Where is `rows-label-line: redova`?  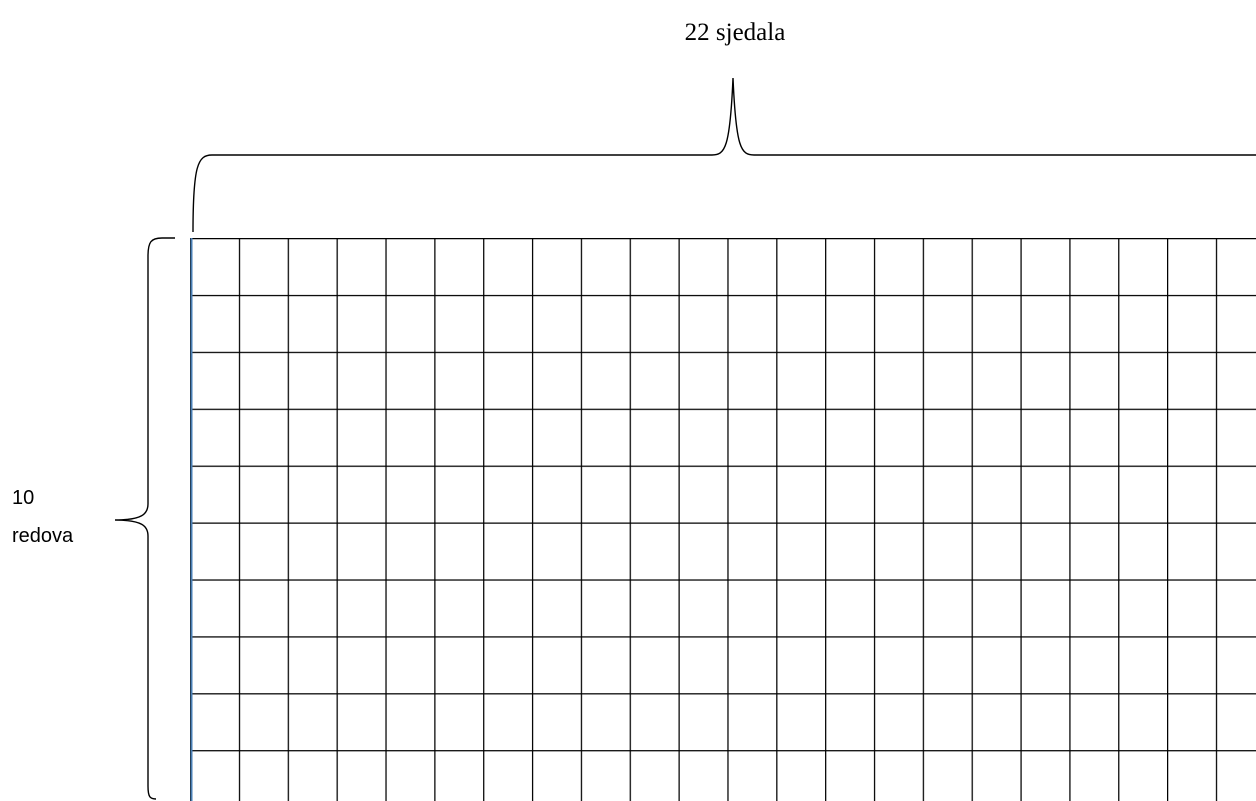 rows-label-line: redova is located at coordinates (43, 536).